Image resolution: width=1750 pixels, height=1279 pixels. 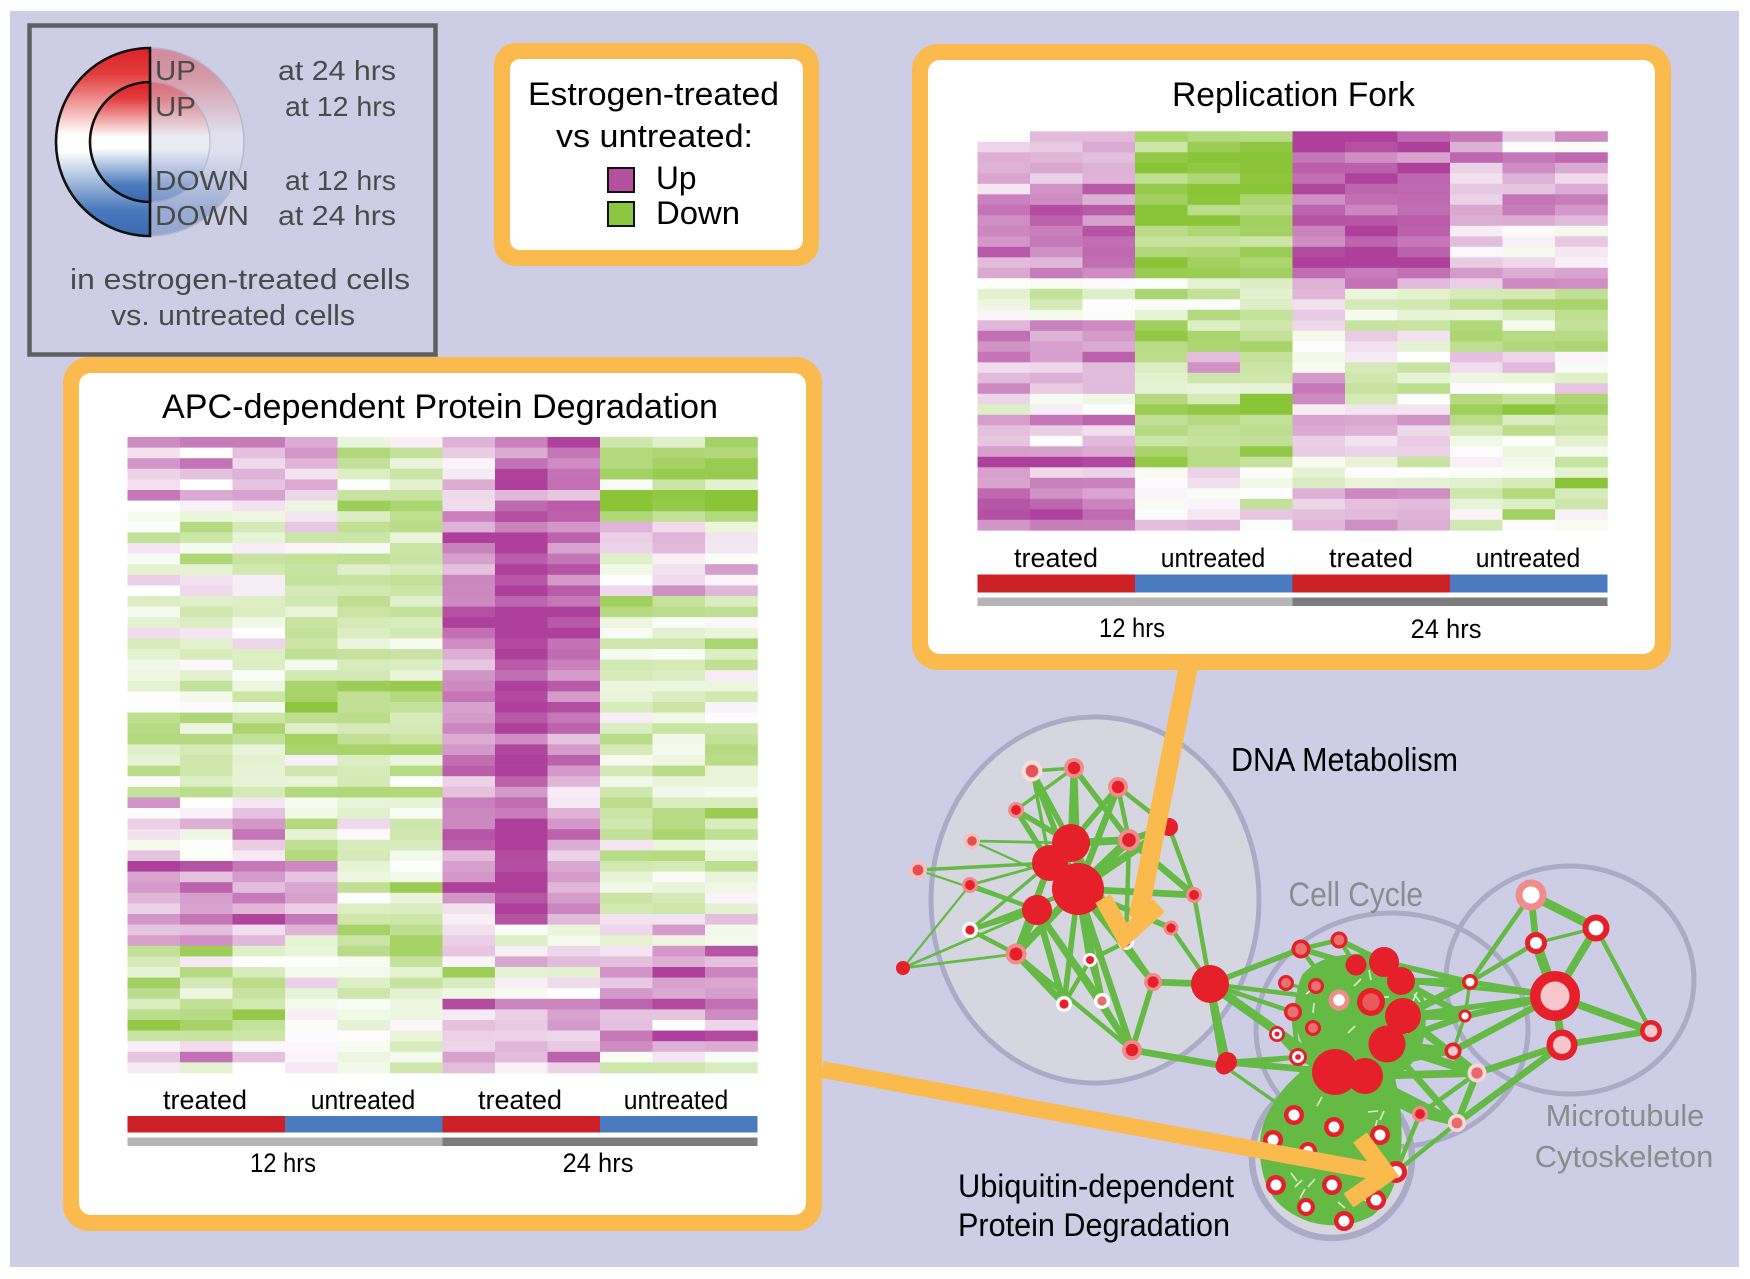 What do you see at coordinates (233, 316) in the screenshot?
I see `svg-text: vs. untreated cells` at bounding box center [233, 316].